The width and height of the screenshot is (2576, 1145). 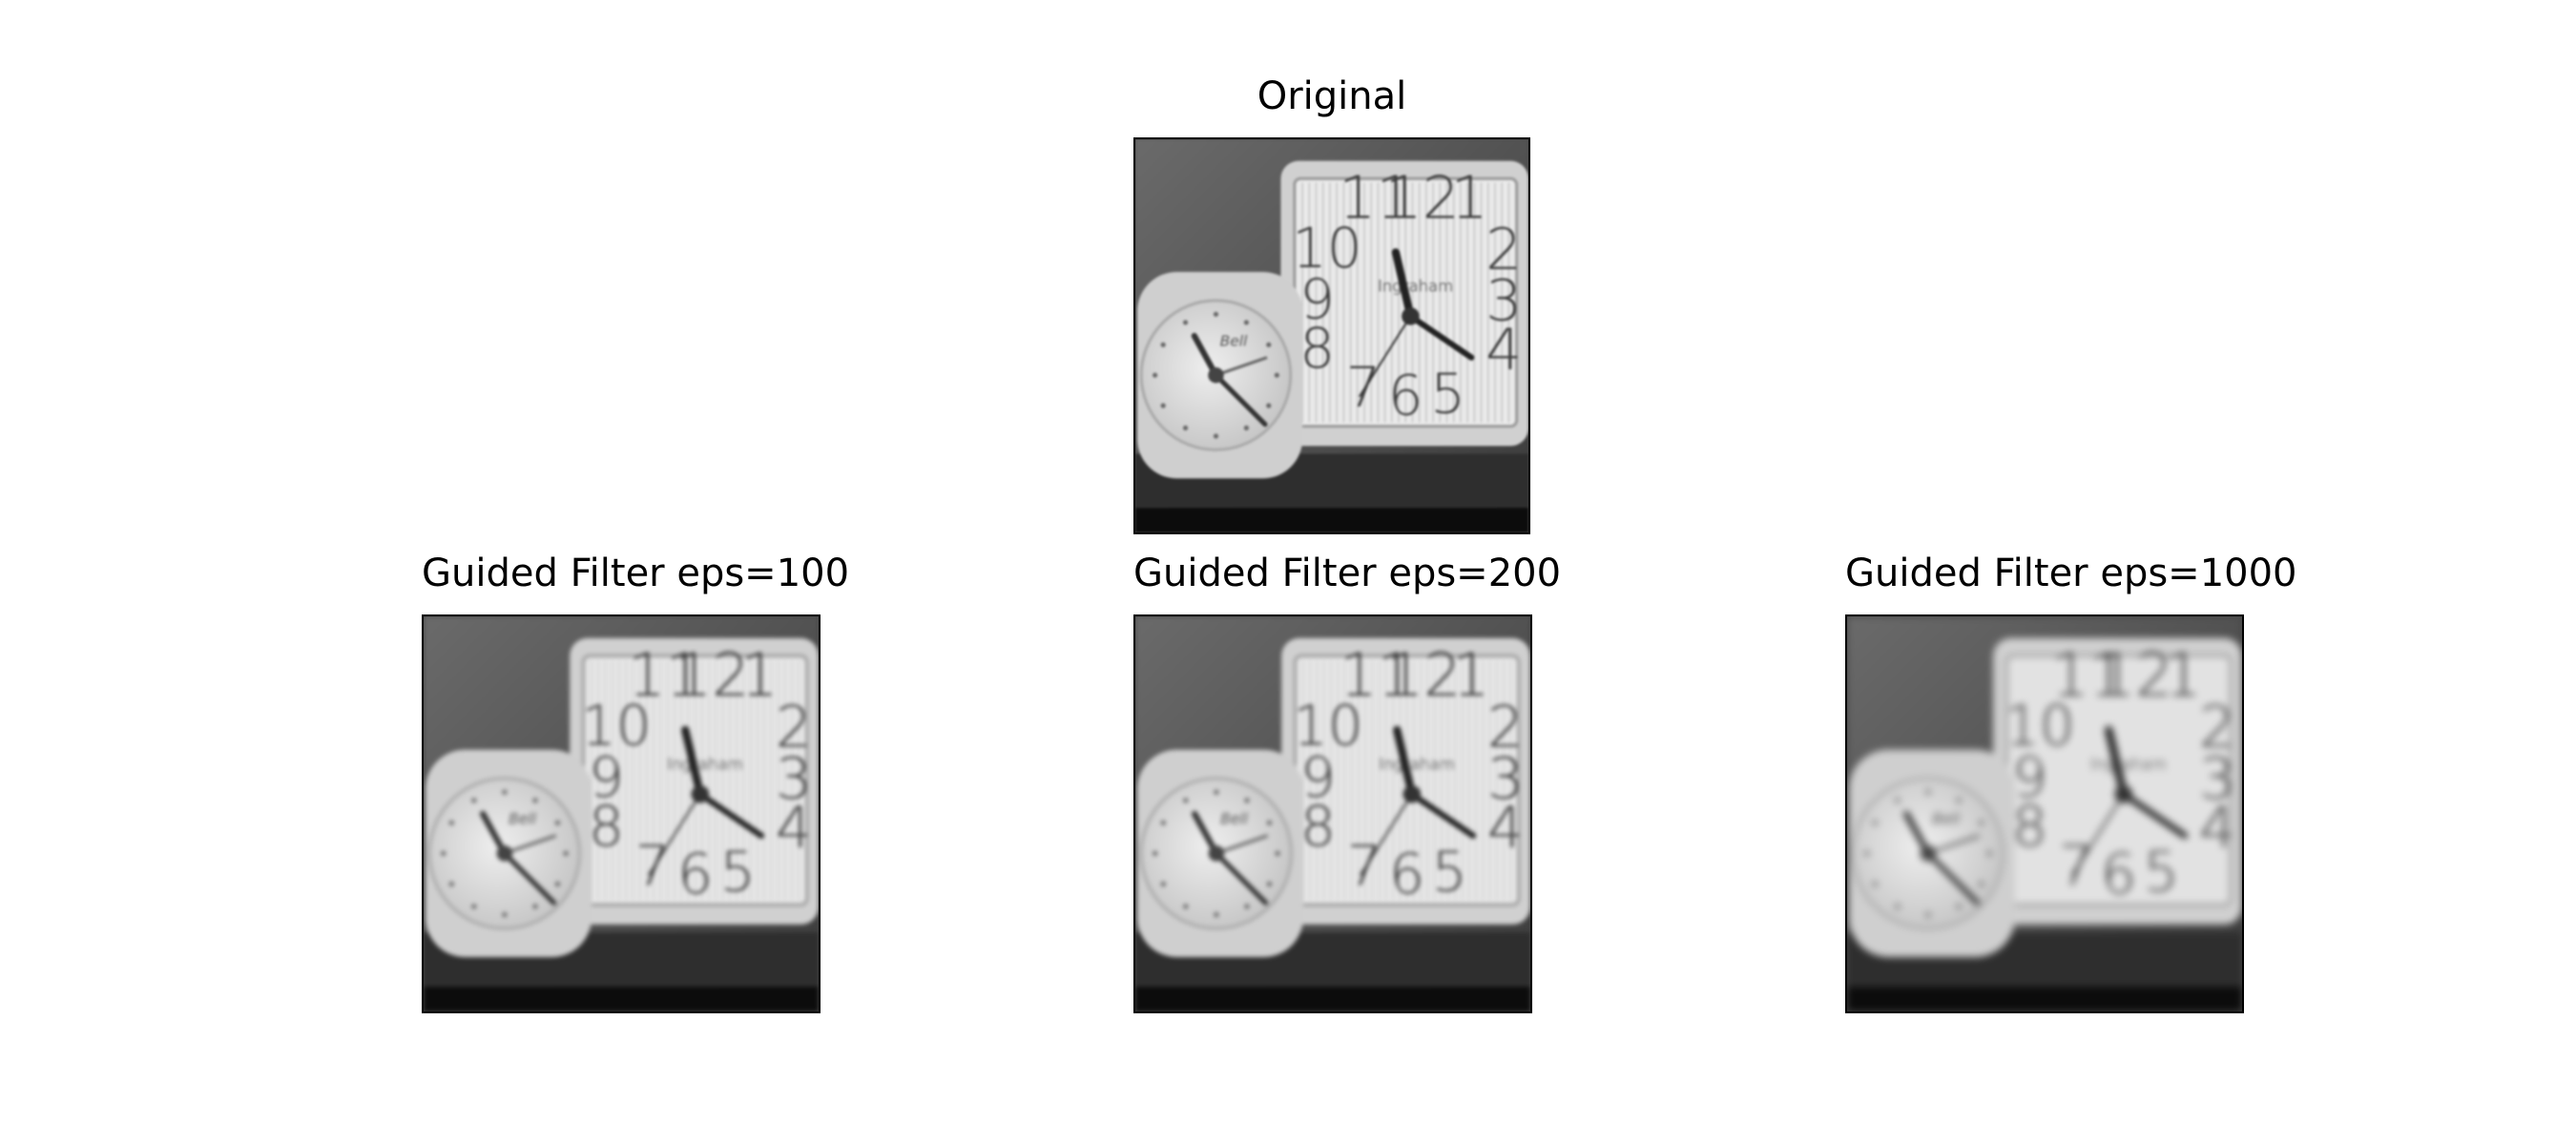 I want to click on panel-title: Guided Filter eps=200, so click(x=1347, y=573).